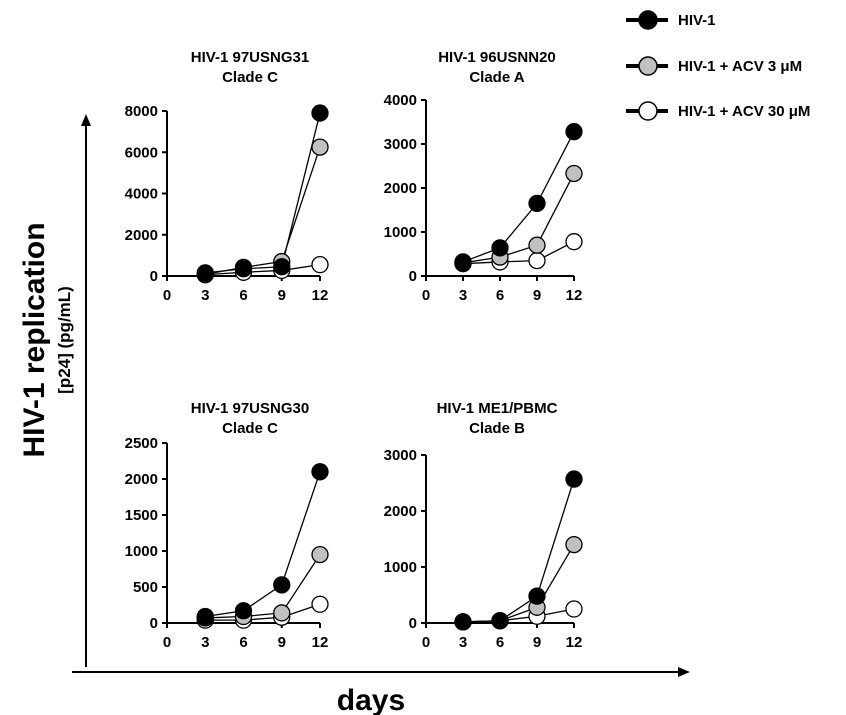 This screenshot has height=715, width=846. I want to click on legend-label: HIV-1, so click(697, 20).